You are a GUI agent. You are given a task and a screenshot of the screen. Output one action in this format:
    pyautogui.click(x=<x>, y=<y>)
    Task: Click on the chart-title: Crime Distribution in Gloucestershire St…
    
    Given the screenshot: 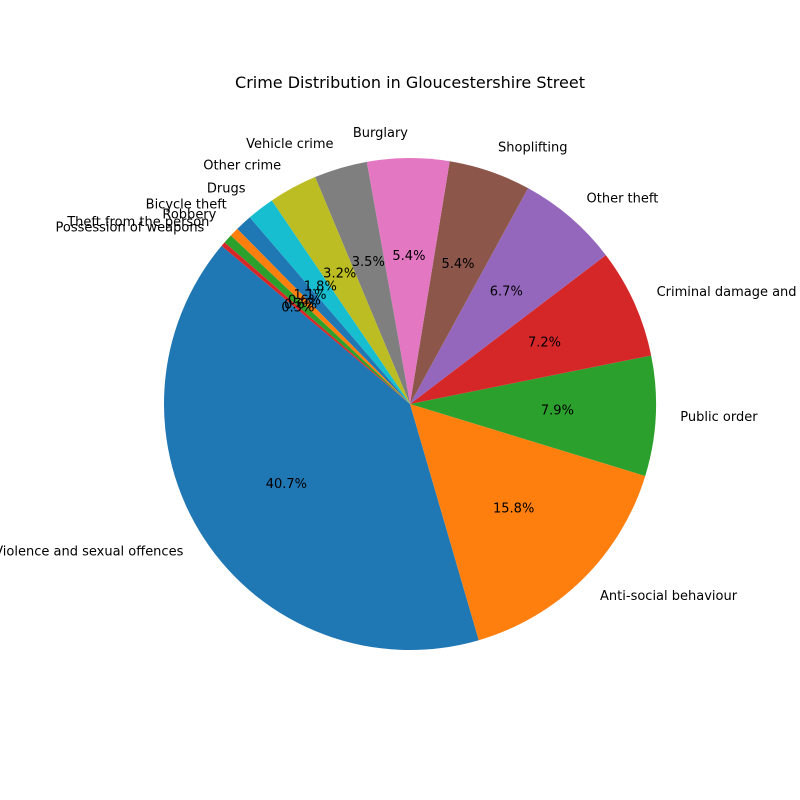 What is the action you would take?
    pyautogui.click(x=410, y=82)
    